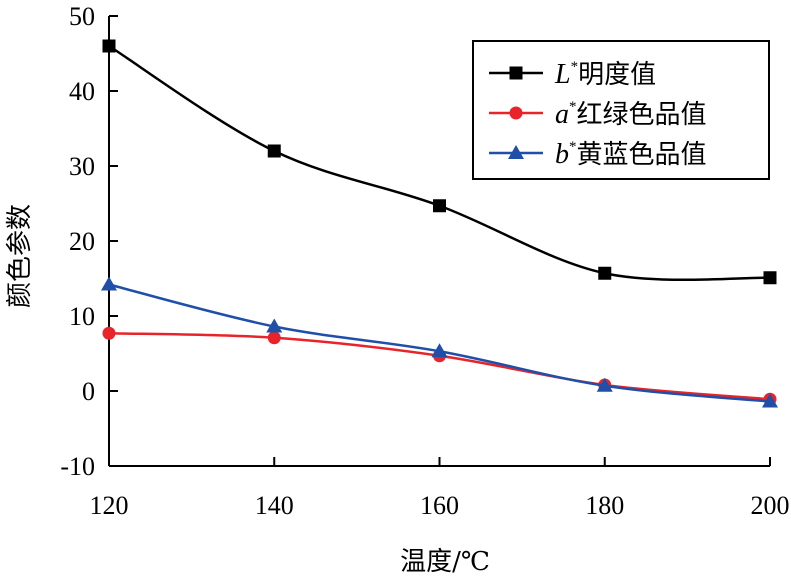 The image size is (791, 583). I want to click on x-tick-label: 180, so click(604, 505).